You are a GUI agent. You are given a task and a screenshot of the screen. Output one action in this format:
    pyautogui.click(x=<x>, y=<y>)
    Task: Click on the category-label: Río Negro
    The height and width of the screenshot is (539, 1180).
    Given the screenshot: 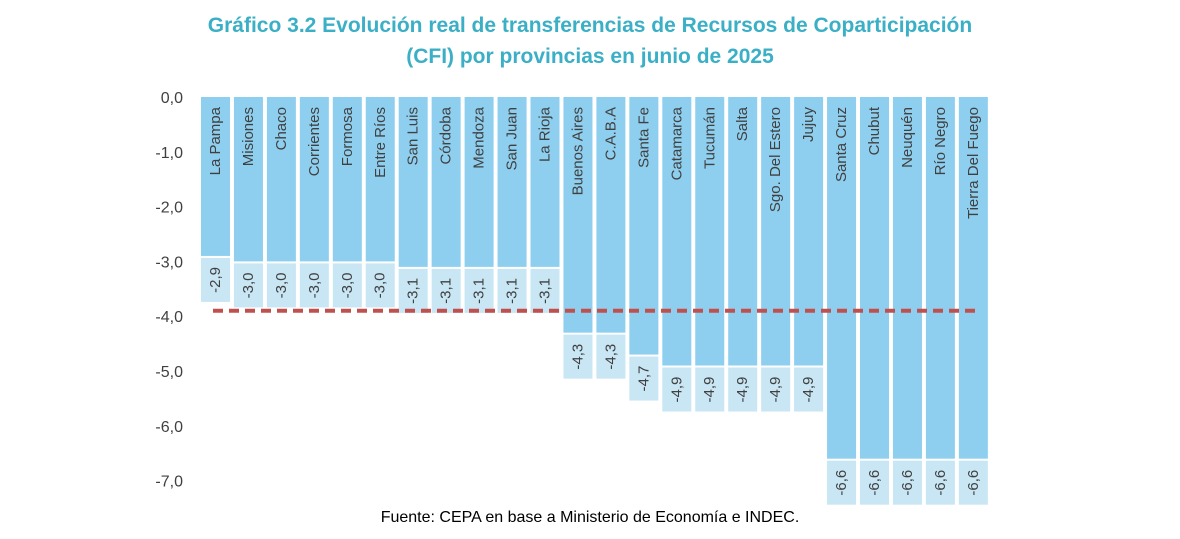 What is the action you would take?
    pyautogui.click(x=940, y=141)
    